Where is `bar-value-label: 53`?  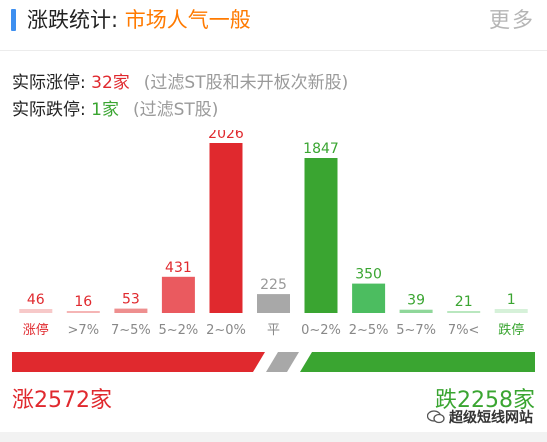
bar-value-label: 53 is located at coordinates (131, 300).